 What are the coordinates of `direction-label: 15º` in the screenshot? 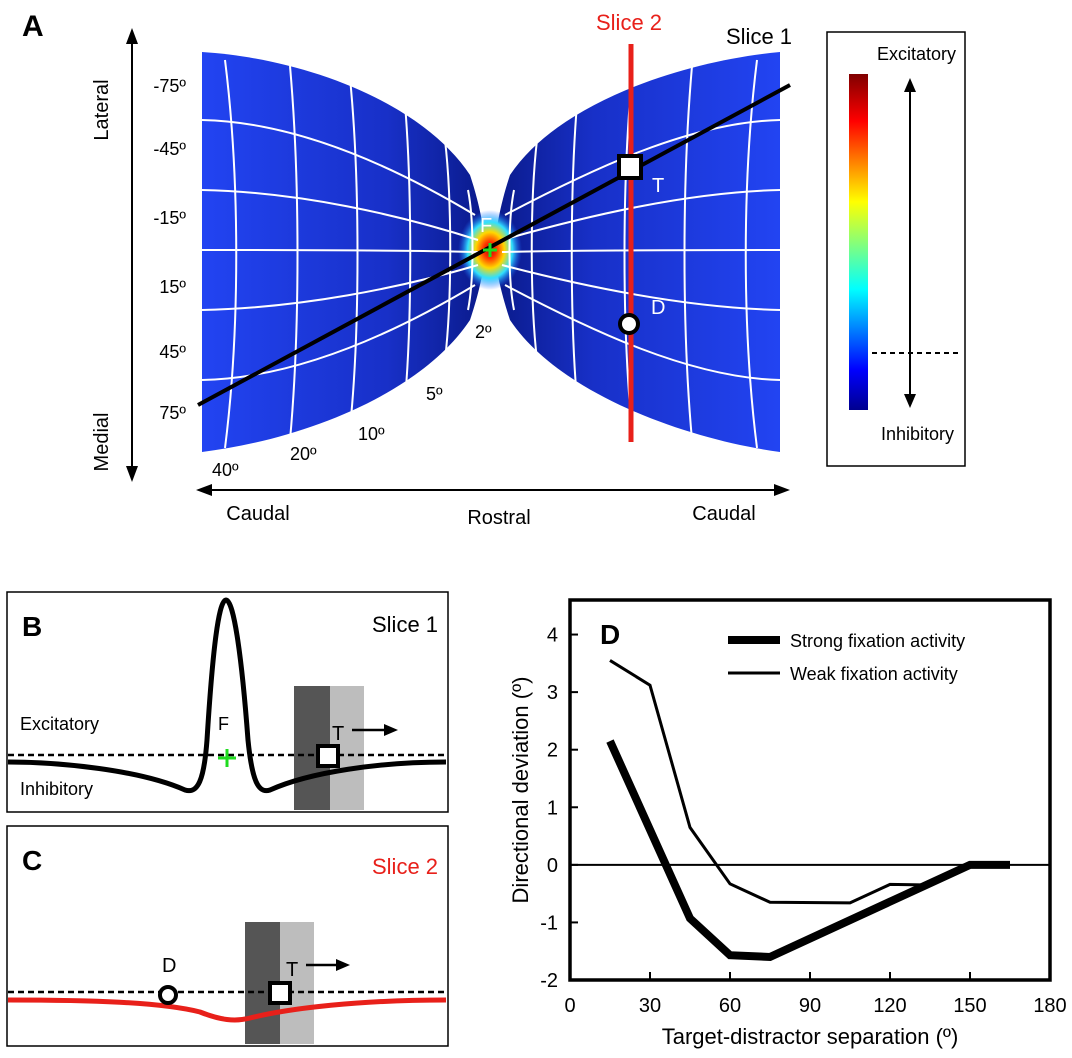 It's located at (172, 287).